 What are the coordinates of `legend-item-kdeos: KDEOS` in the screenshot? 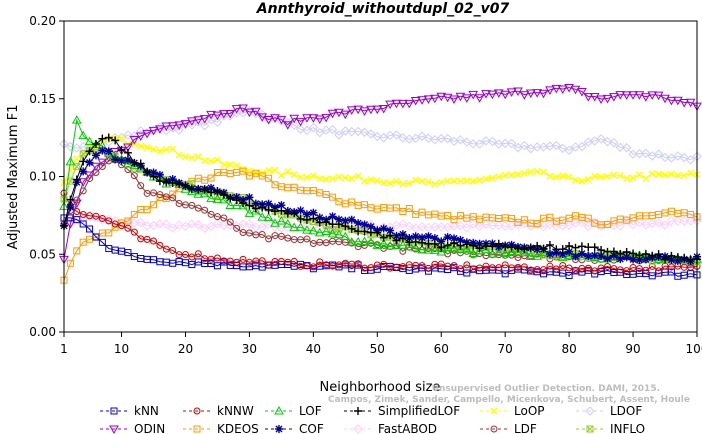 It's located at (221, 428).